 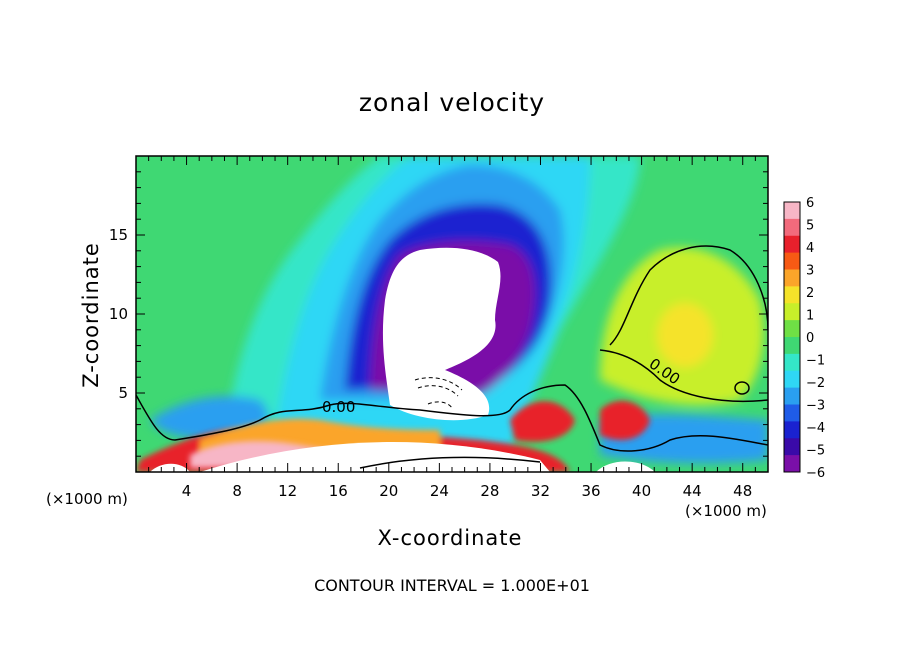 What do you see at coordinates (804, 338) in the screenshot?
I see `colorbar: 6 5 4 3 2 1 0 −1 −2 −3 −4 −5 −6` at bounding box center [804, 338].